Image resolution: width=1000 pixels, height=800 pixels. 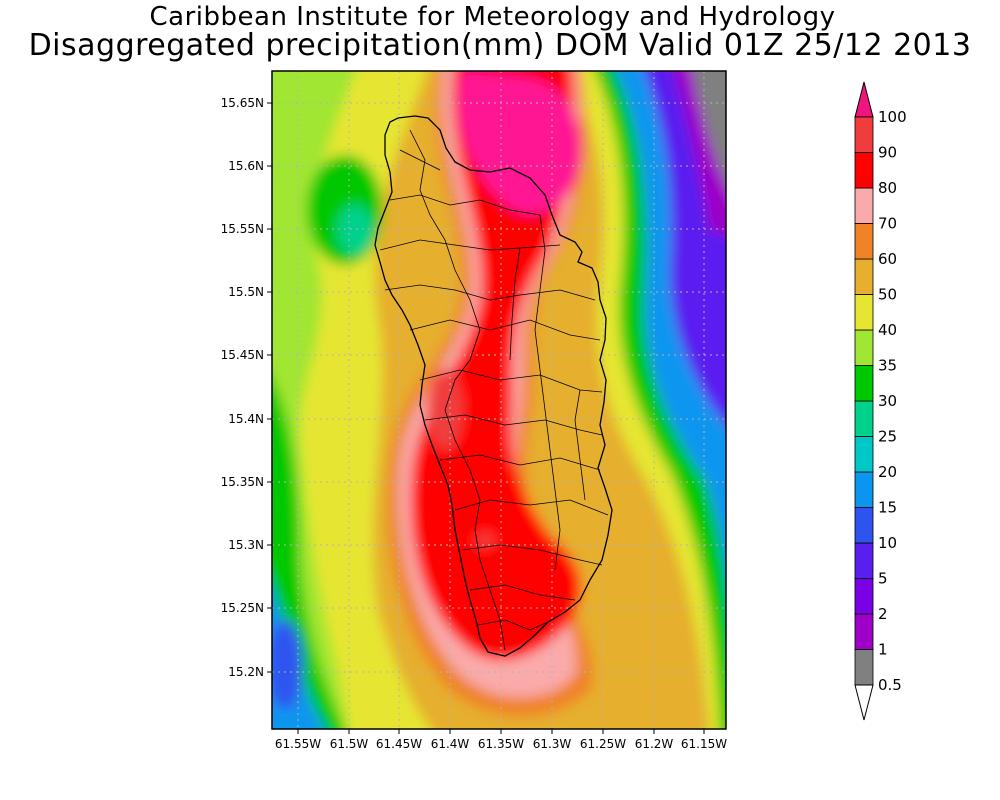 I want to click on x-tick-label: 61.15W, so click(x=704, y=744).